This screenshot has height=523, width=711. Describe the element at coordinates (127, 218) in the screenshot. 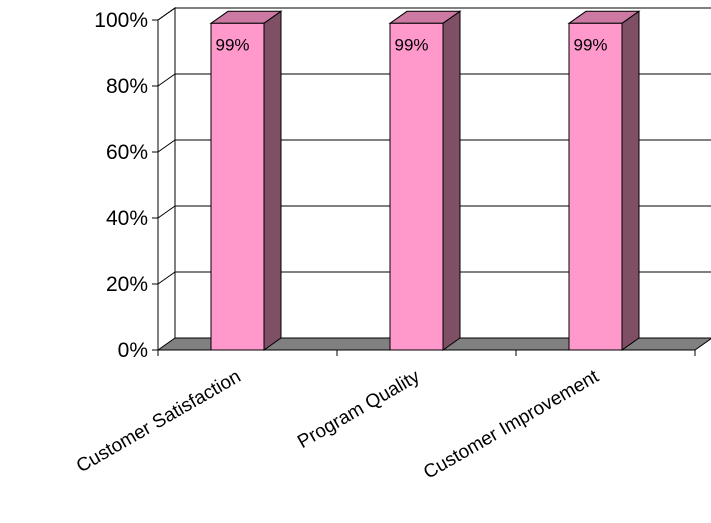

I see `y-tick-label: 40%` at that location.